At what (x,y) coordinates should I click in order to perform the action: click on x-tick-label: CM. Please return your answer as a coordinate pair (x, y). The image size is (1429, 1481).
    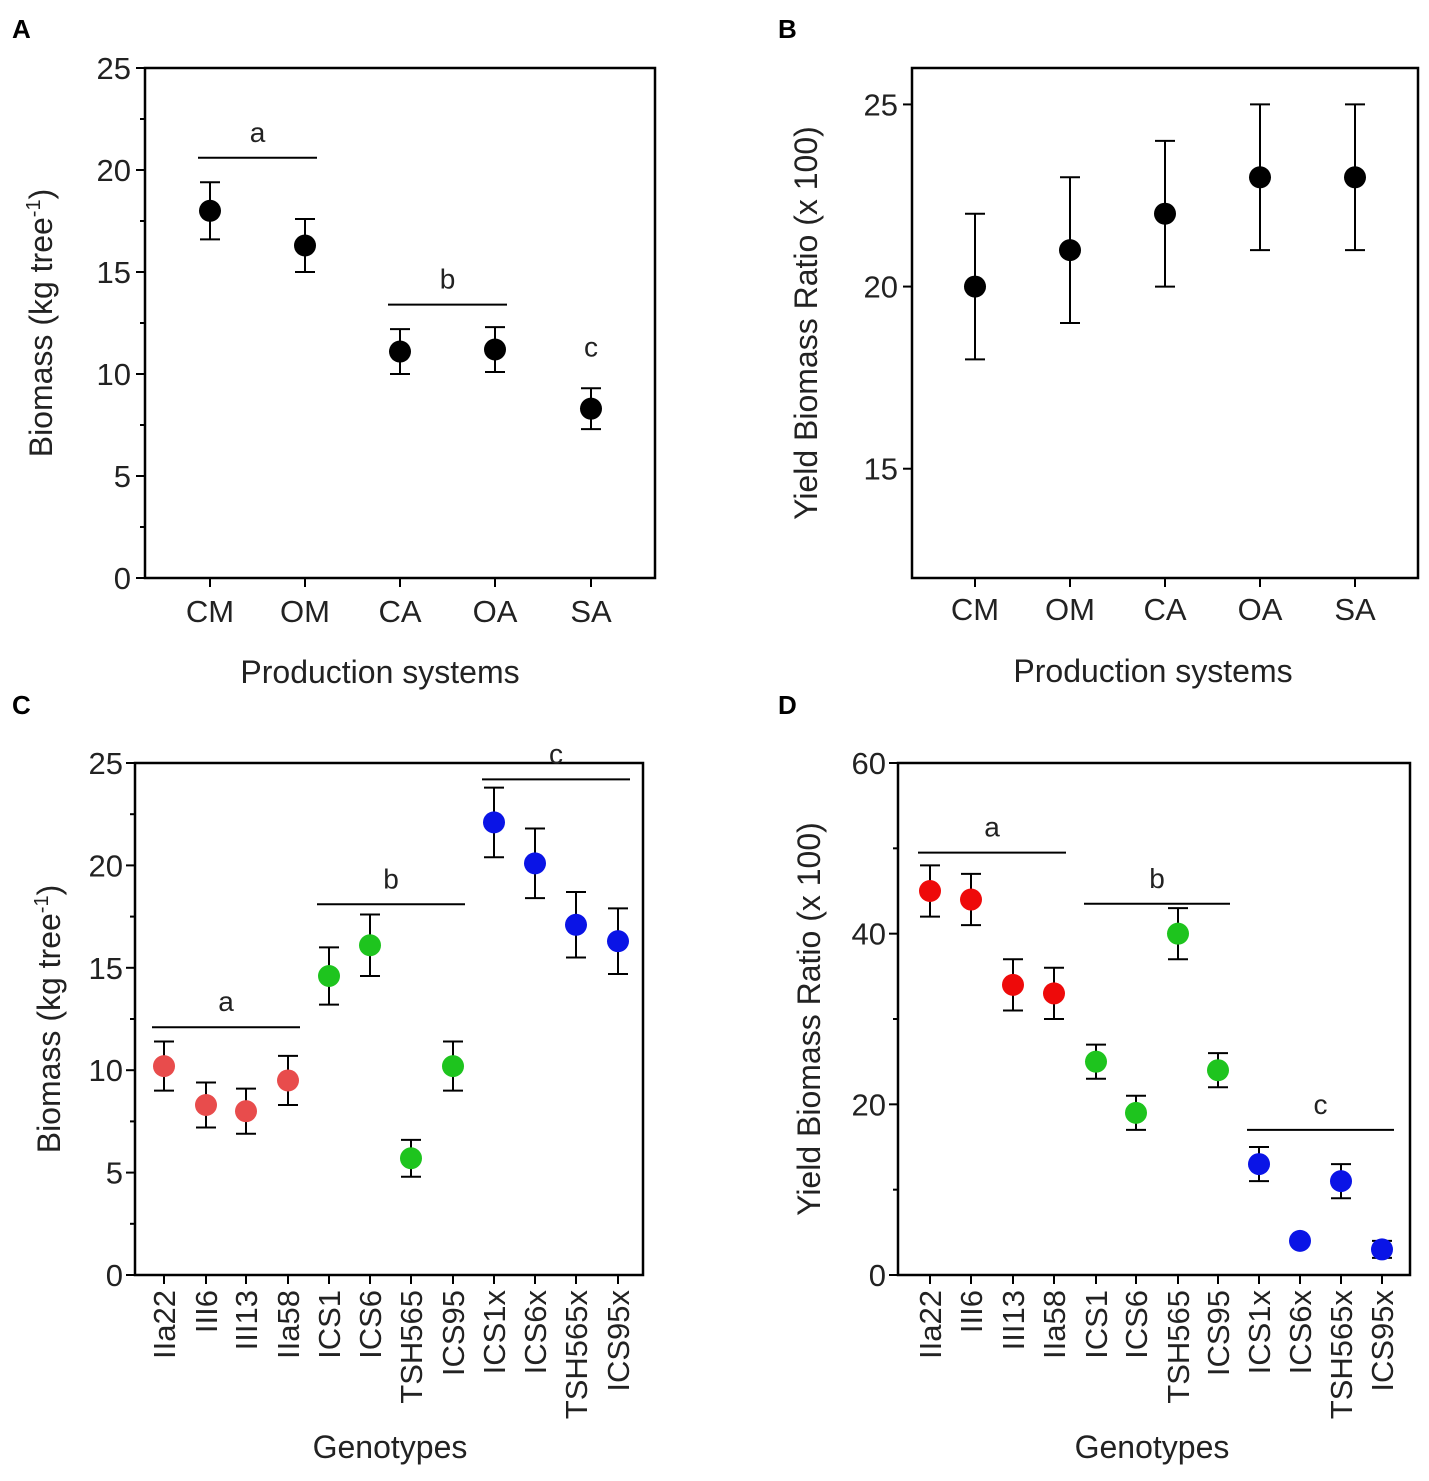
    Looking at the image, I should click on (210, 611).